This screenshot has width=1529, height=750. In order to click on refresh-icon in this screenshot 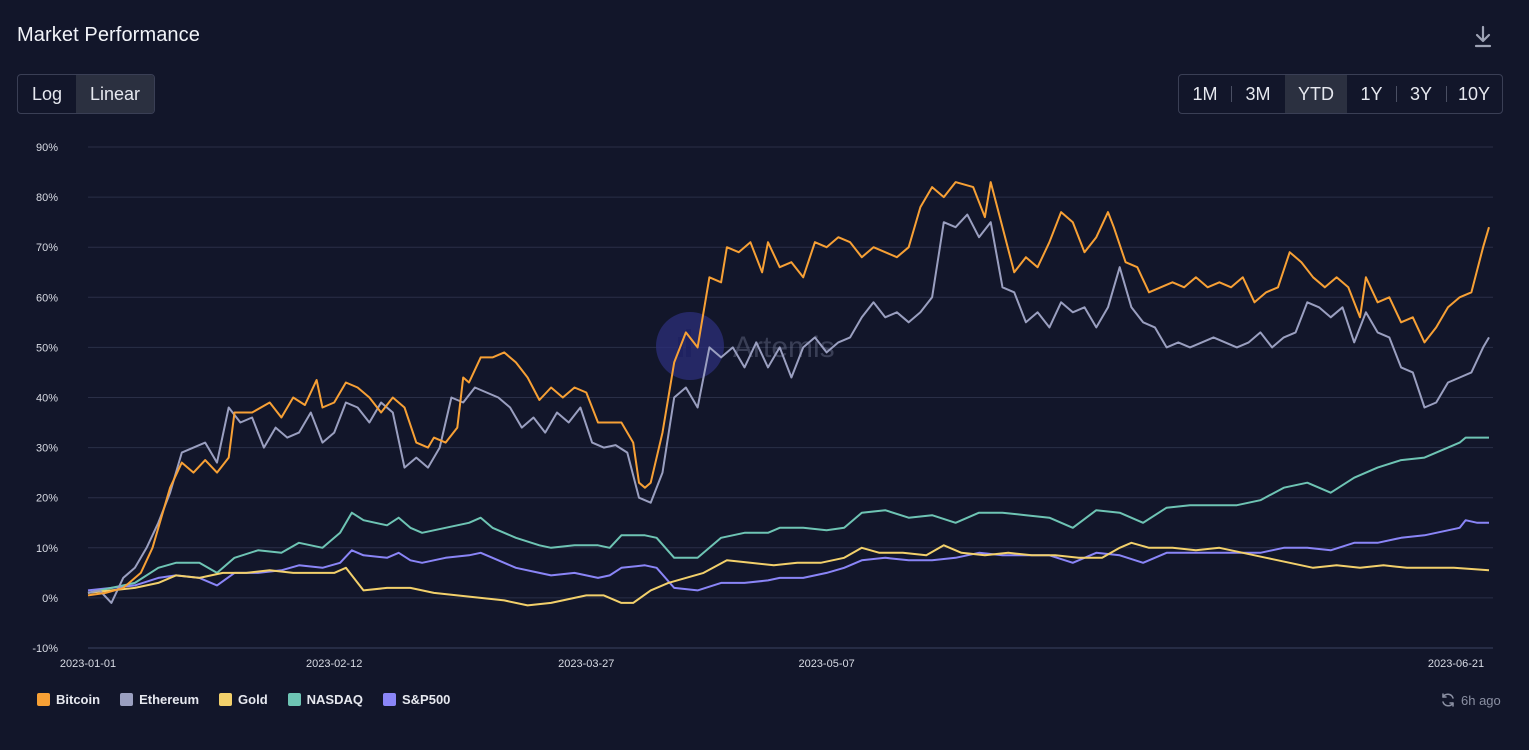, I will do `click(1448, 700)`.